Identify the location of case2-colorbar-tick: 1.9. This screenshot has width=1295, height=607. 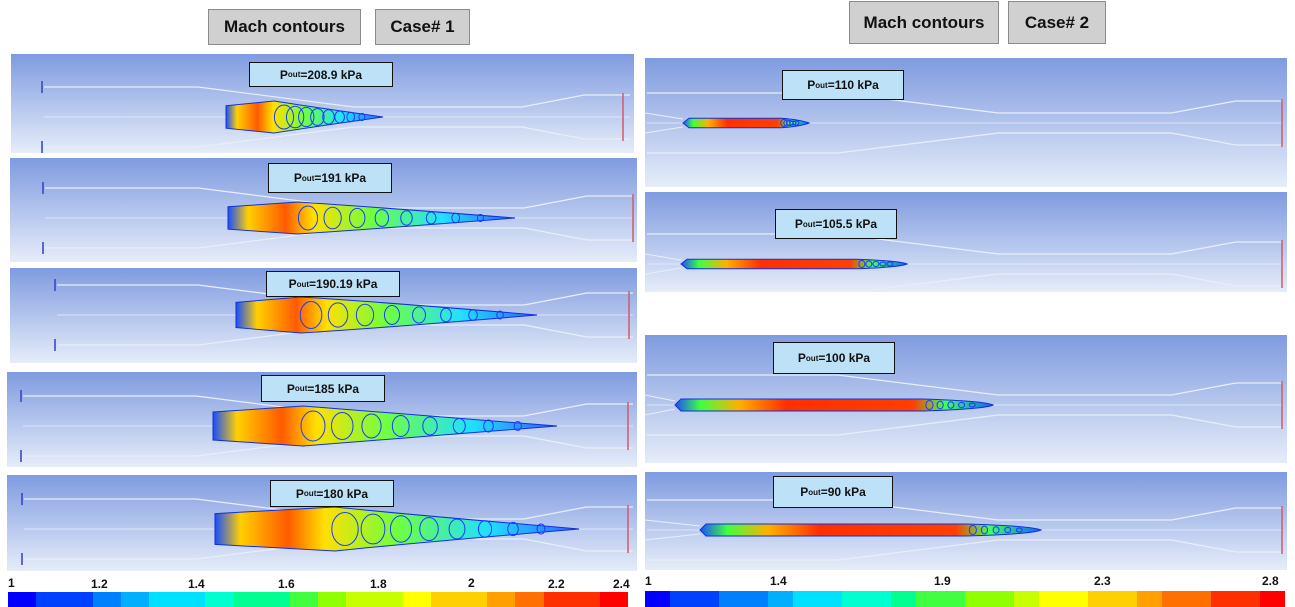
(942, 581).